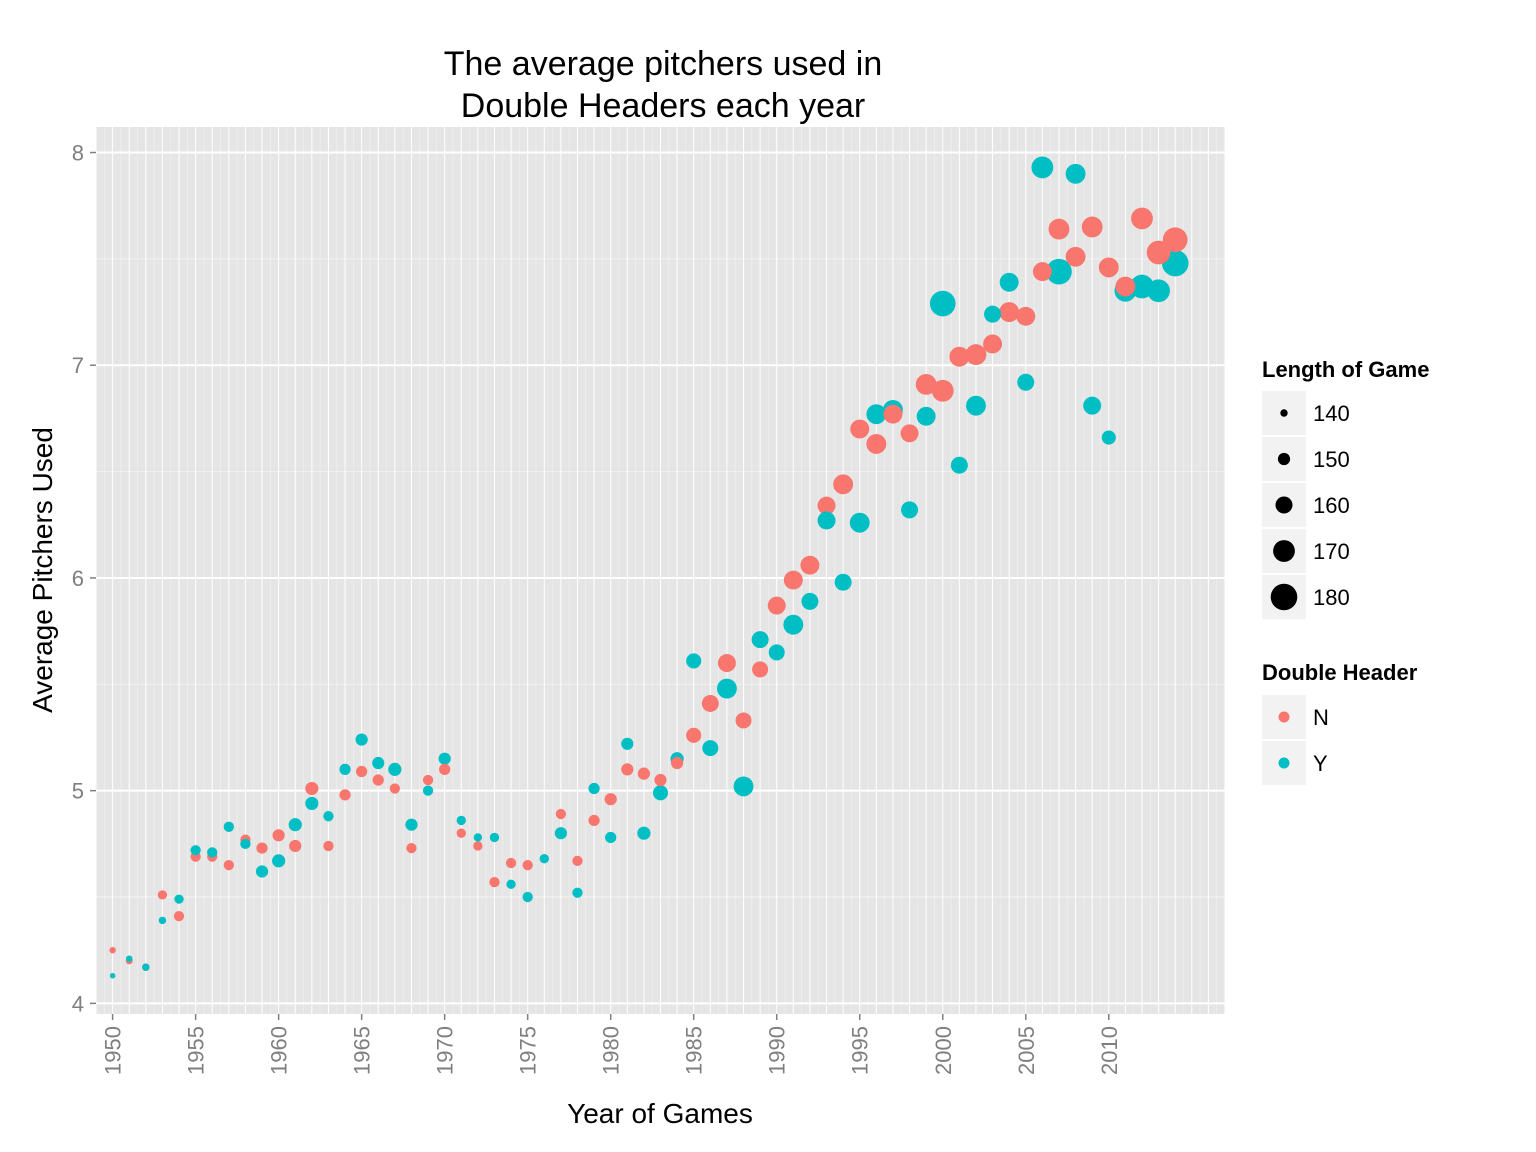 The image size is (1536, 1152). Describe the element at coordinates (78, 578) in the screenshot. I see `y-tick-label: 6` at that location.